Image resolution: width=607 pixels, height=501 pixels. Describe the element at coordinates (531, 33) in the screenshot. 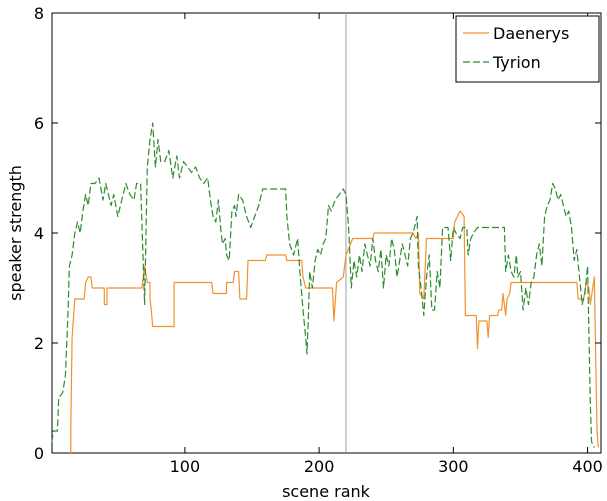

I see `legend-label-daenerys: Daenerys` at that location.